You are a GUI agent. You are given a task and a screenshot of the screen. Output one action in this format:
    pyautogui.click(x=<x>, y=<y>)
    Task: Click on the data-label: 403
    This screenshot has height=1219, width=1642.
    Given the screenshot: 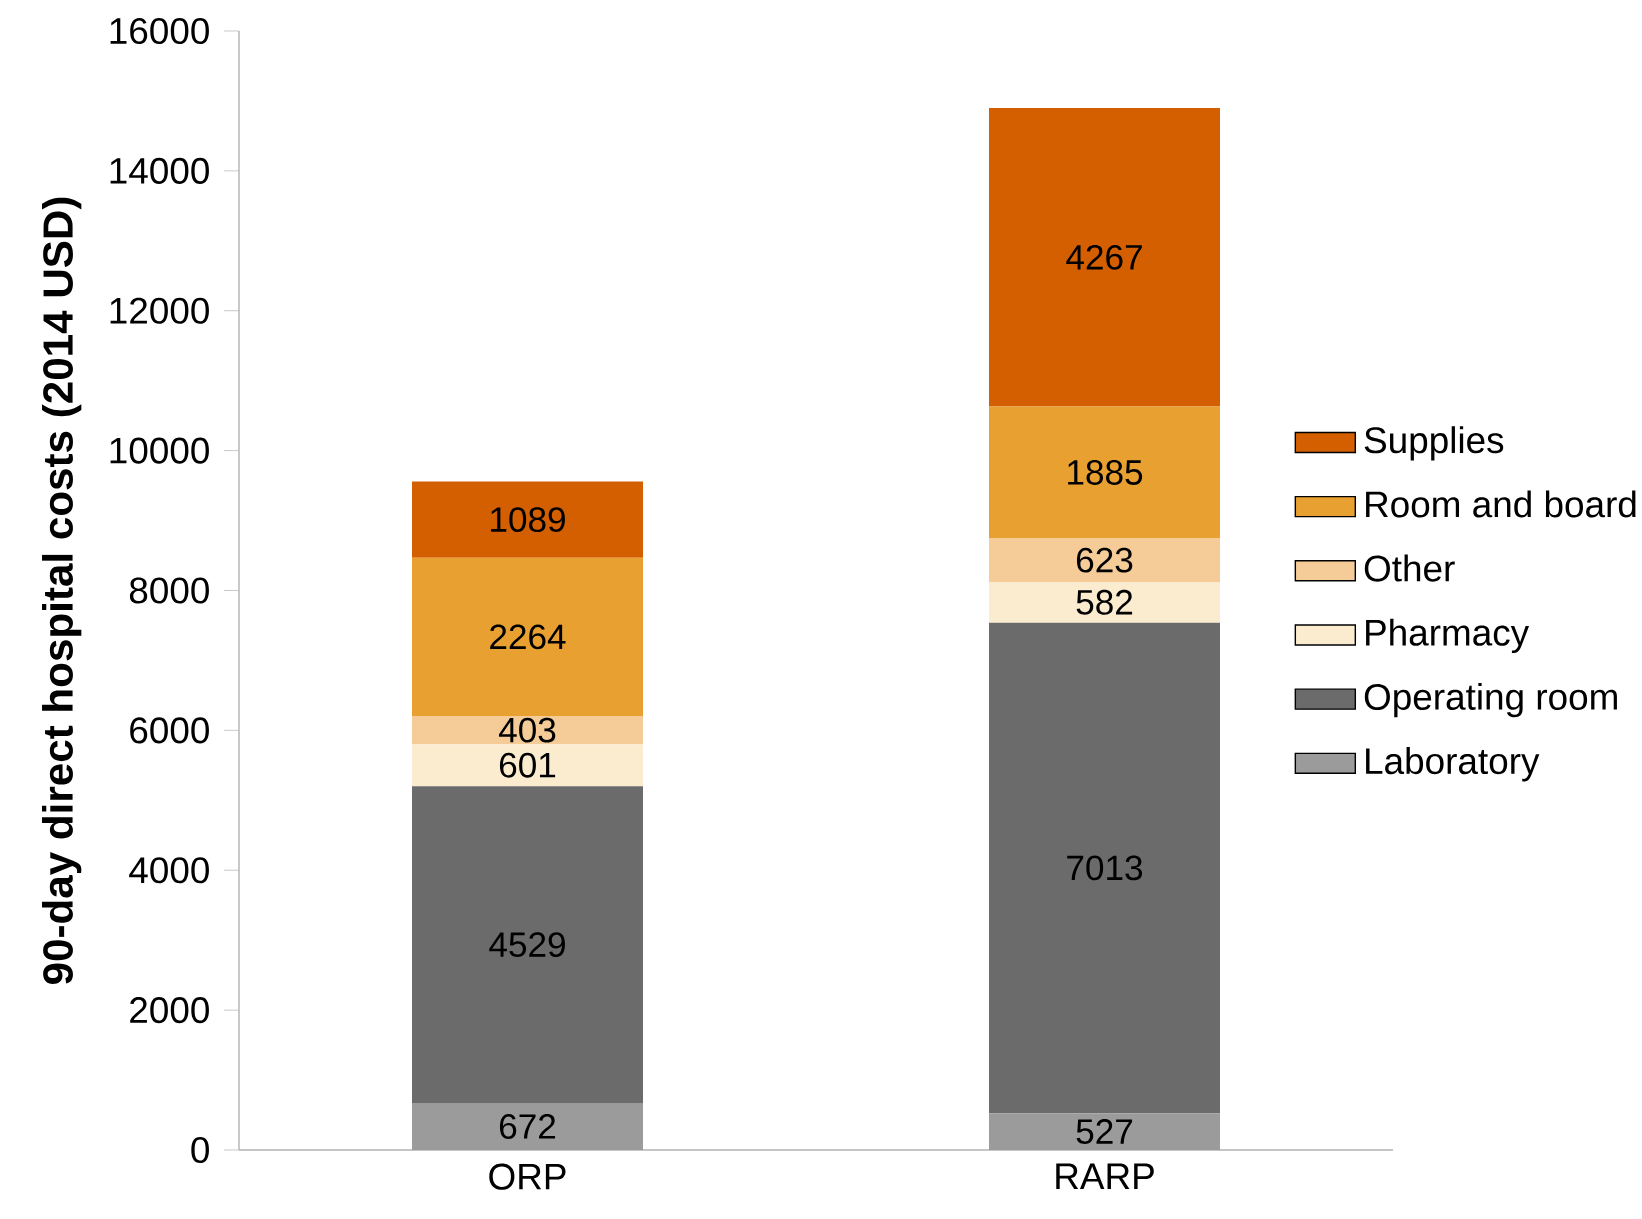 What is the action you would take?
    pyautogui.click(x=527, y=730)
    